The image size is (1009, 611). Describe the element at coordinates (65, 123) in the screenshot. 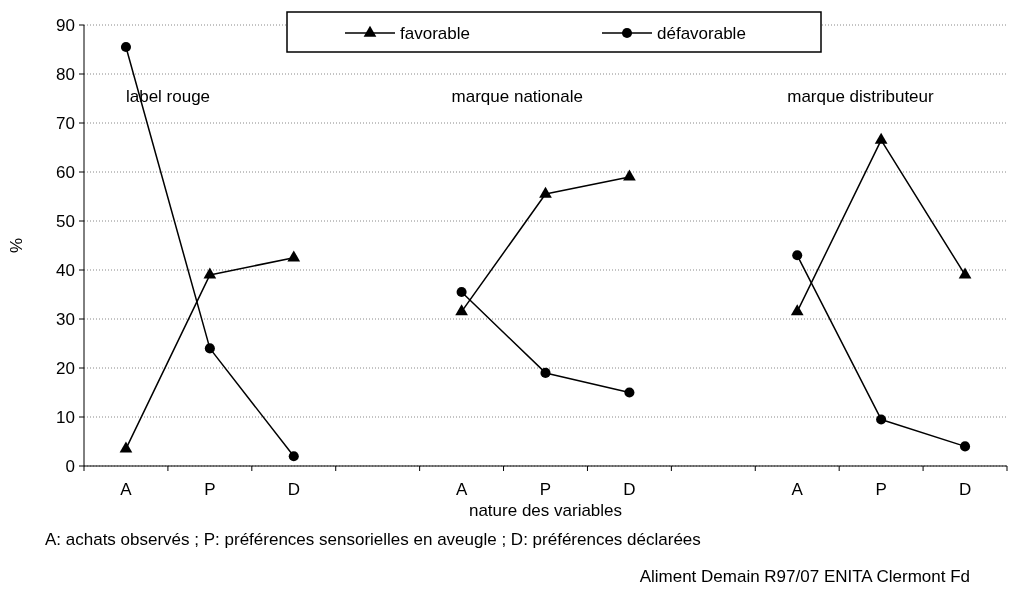

I see `y-tick-label: 70` at that location.